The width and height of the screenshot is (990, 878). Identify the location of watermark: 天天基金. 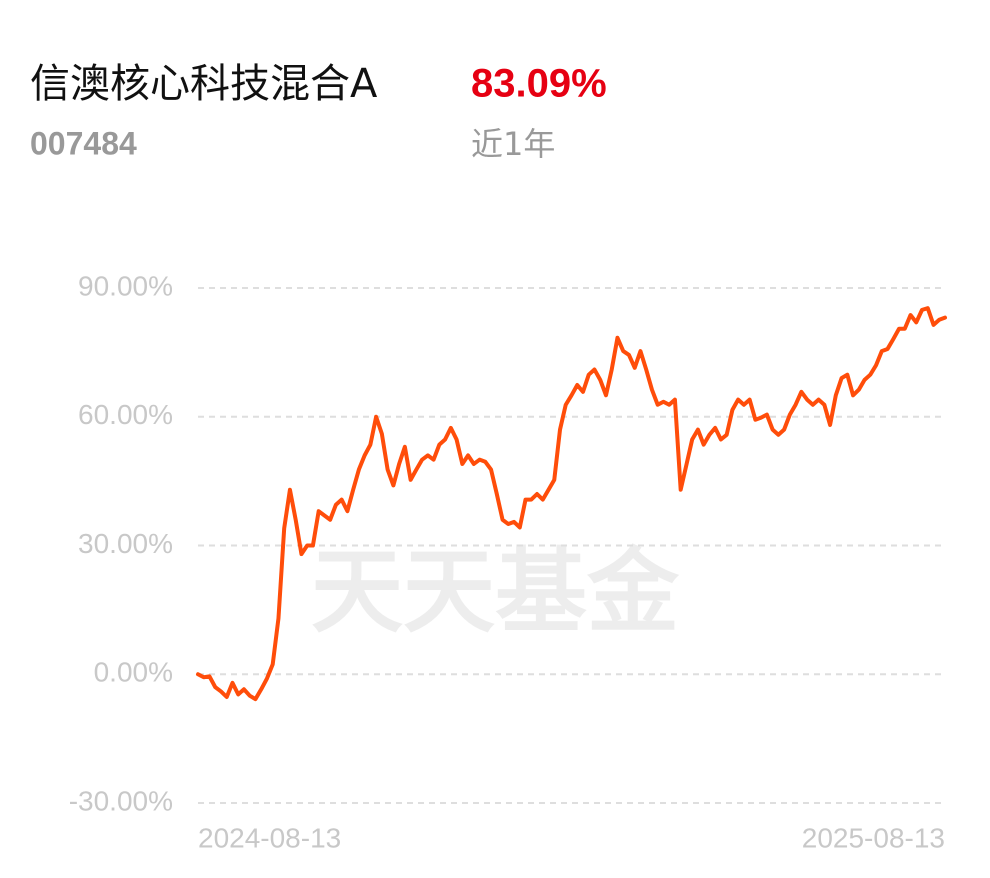
(495, 591).